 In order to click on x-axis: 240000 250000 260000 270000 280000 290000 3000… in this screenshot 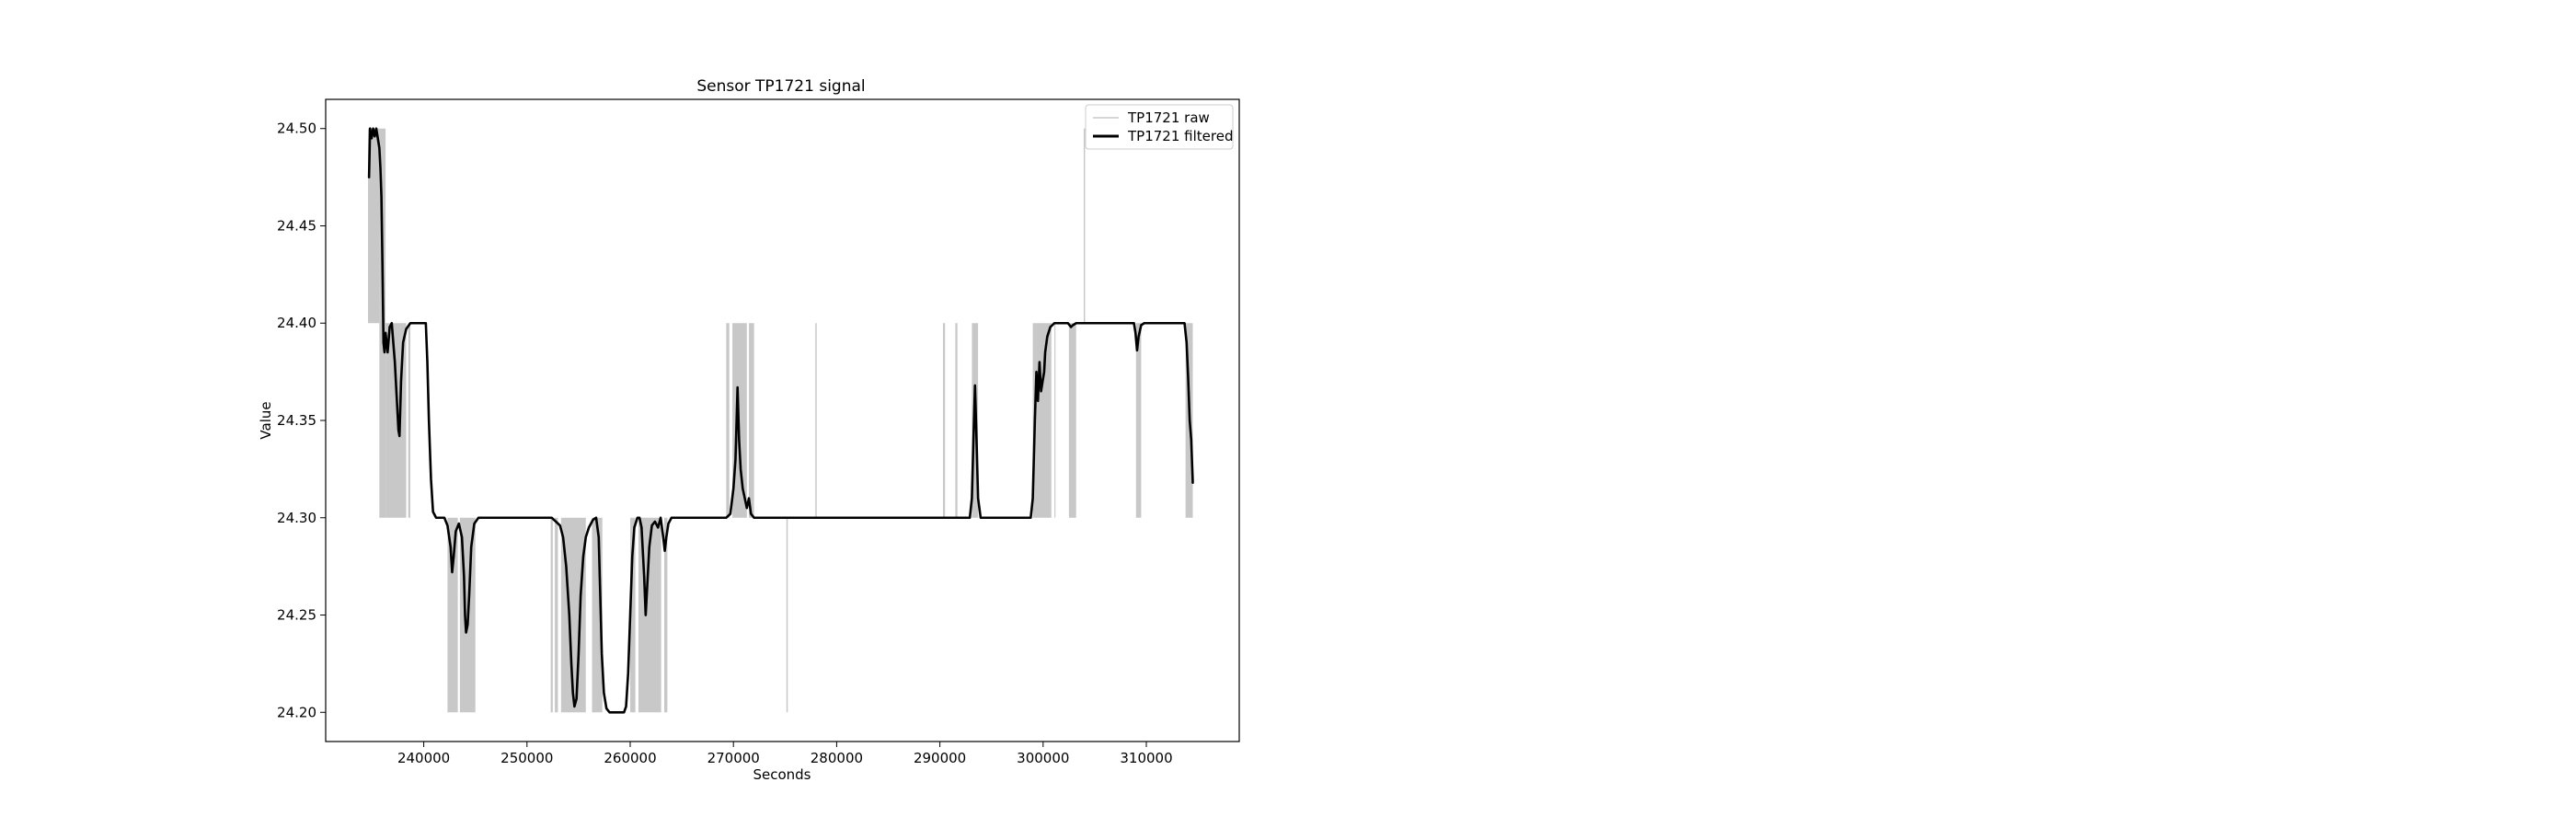, I will do `click(785, 754)`.